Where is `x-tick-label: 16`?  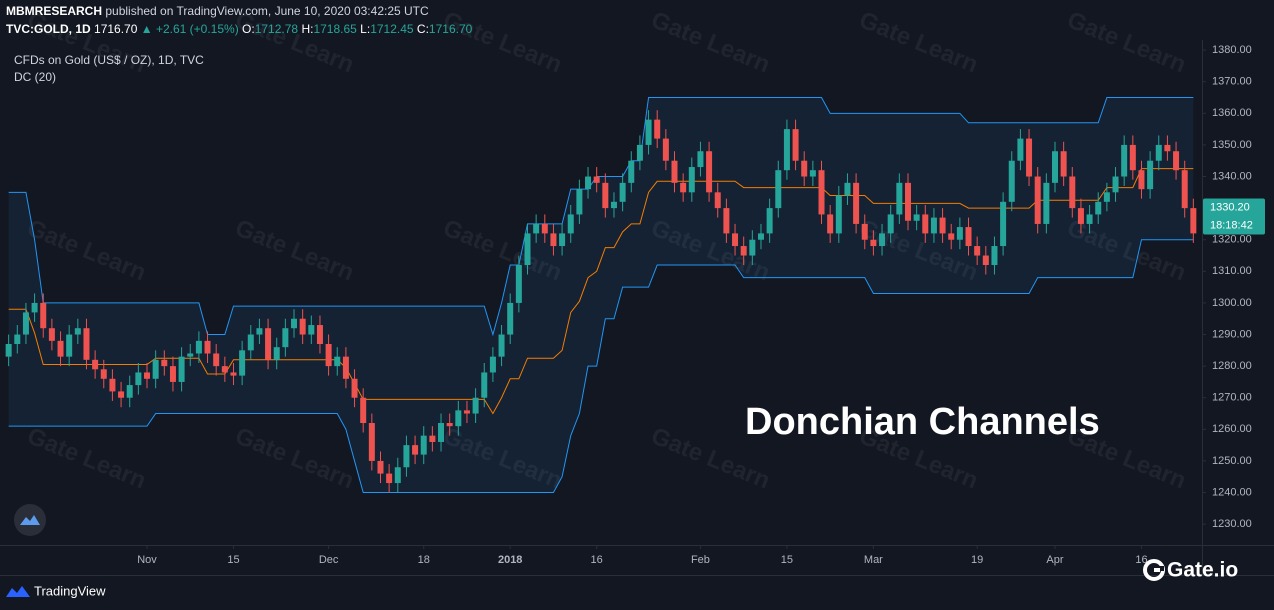 x-tick-label: 16 is located at coordinates (597, 560).